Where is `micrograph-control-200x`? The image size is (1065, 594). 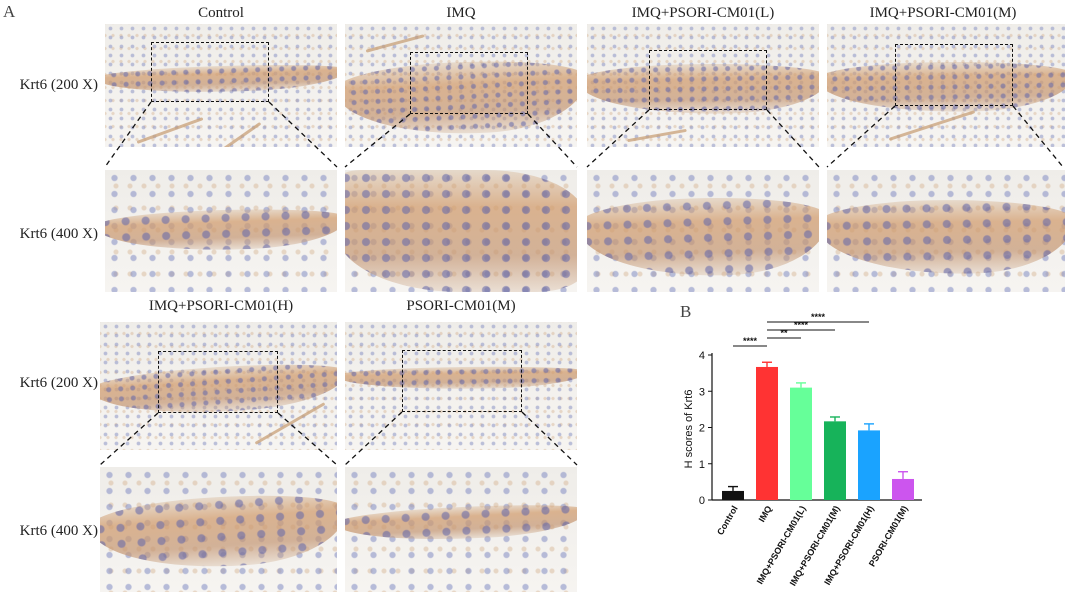
micrograph-control-200x is located at coordinates (221, 85).